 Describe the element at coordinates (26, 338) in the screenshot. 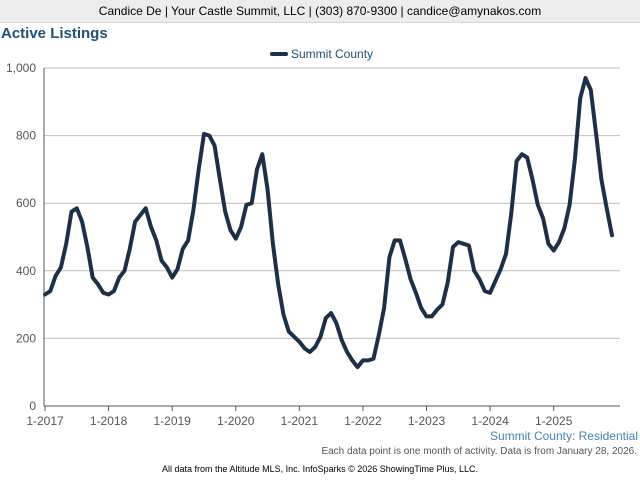

I see `y-tick-label: 200` at that location.